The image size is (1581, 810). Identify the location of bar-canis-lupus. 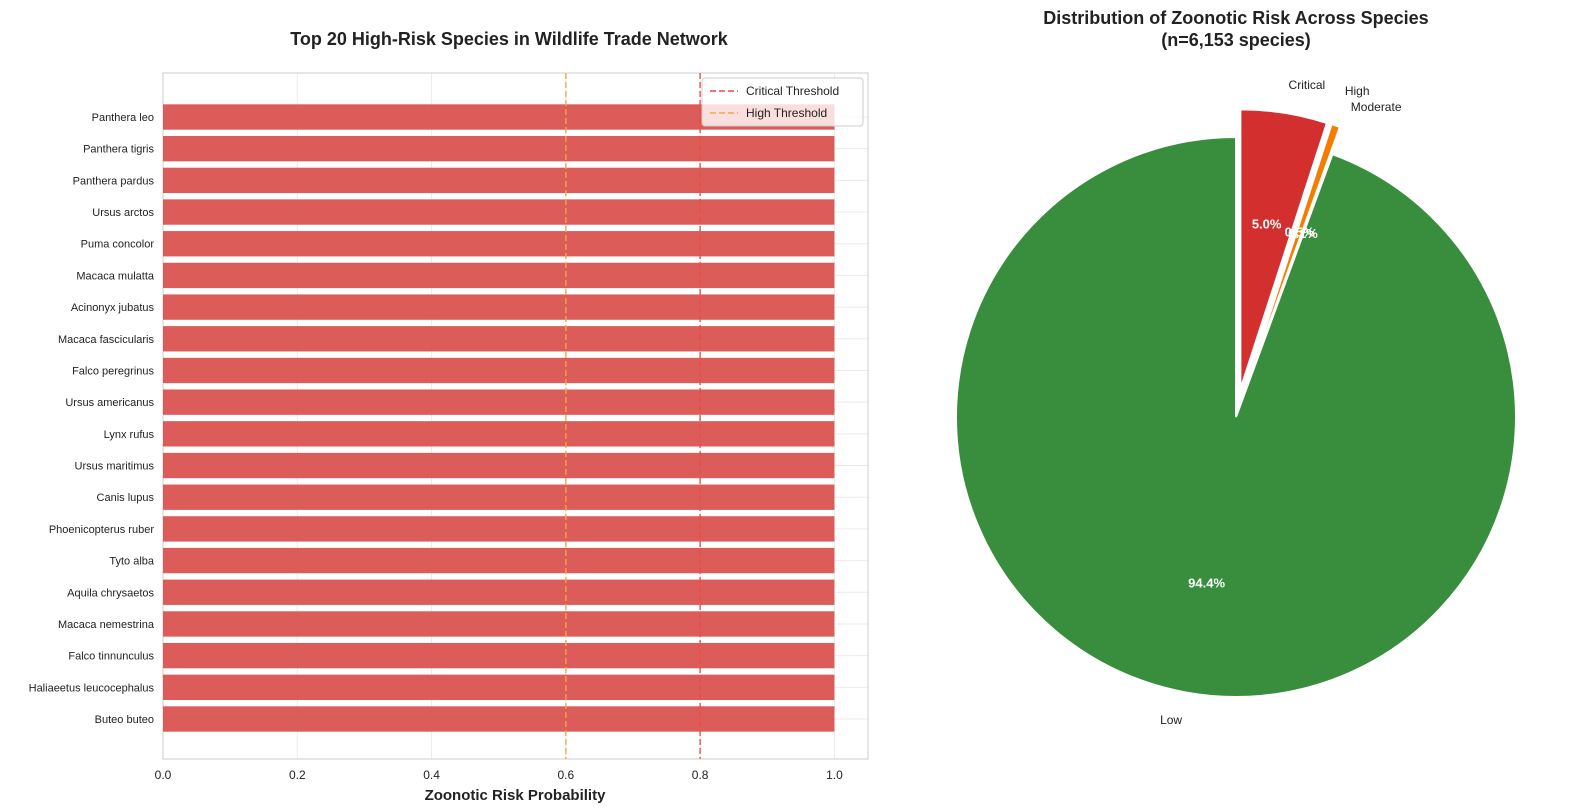
(499, 497).